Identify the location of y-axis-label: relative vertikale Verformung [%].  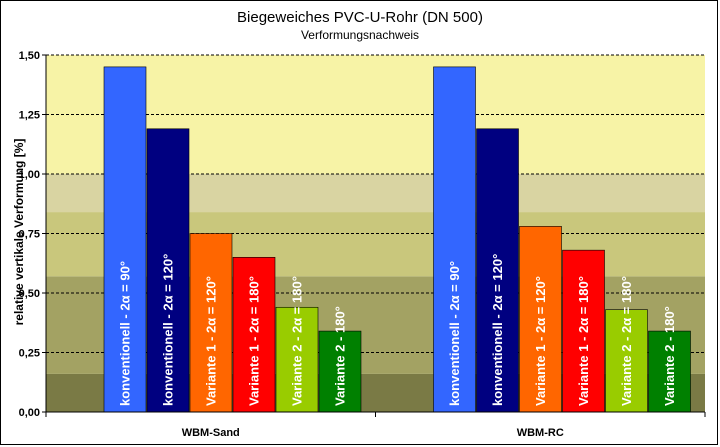
(19, 232).